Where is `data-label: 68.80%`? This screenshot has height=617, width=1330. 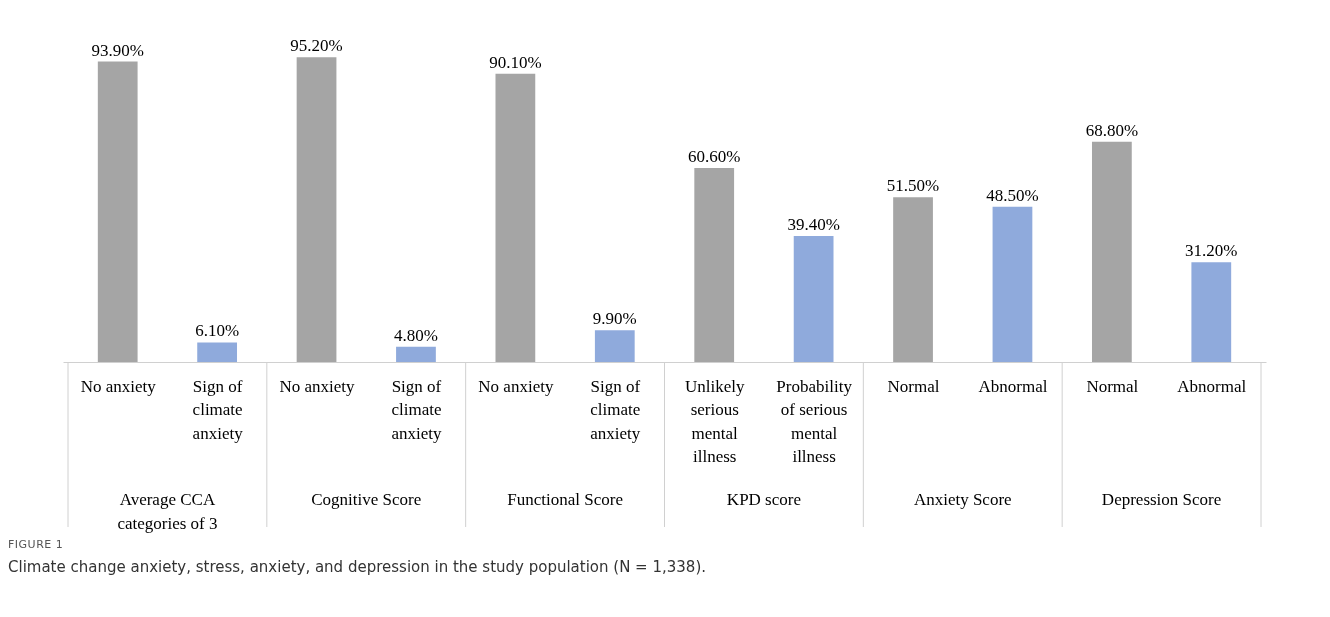 data-label: 68.80% is located at coordinates (1112, 130).